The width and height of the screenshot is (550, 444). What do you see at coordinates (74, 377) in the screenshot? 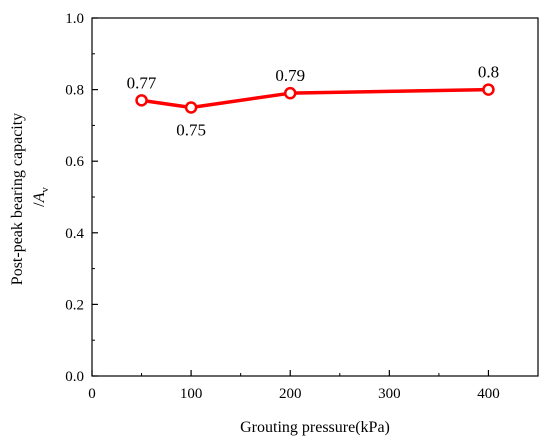
I see `y-tick-label: 0.0` at bounding box center [74, 377].